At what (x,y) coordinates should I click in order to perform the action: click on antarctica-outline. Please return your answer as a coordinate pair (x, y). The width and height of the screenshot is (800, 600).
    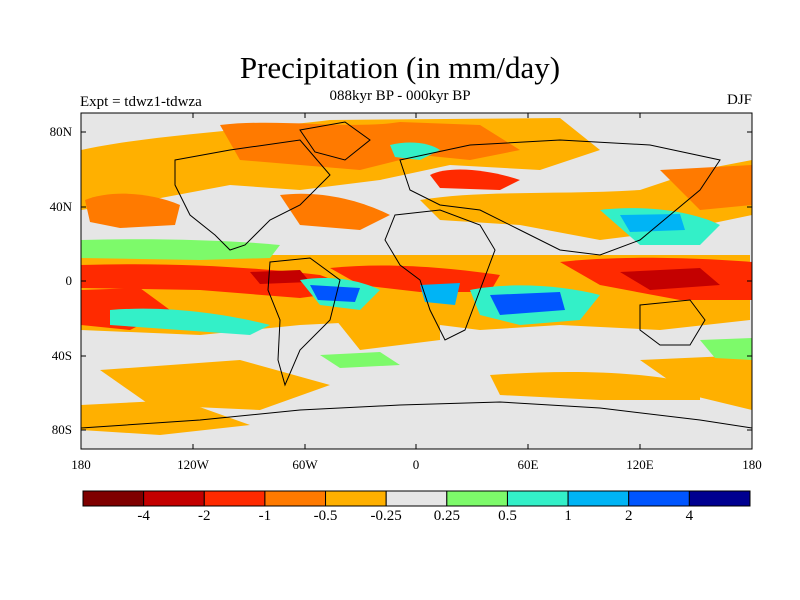
    Looking at the image, I should click on (416, 415).